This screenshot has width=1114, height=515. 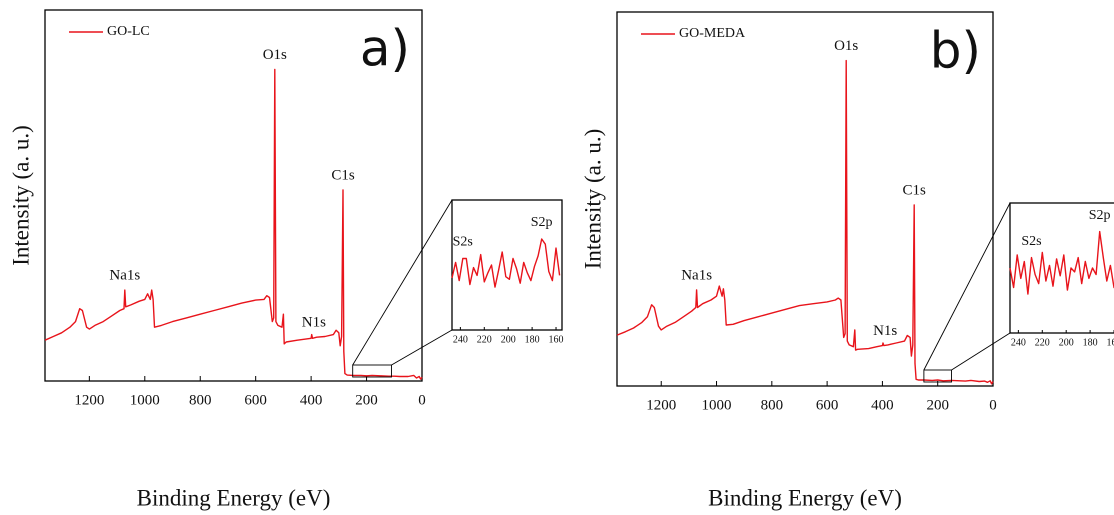 What do you see at coordinates (712, 33) in the screenshot?
I see `legend-label: GO-MEDA` at bounding box center [712, 33].